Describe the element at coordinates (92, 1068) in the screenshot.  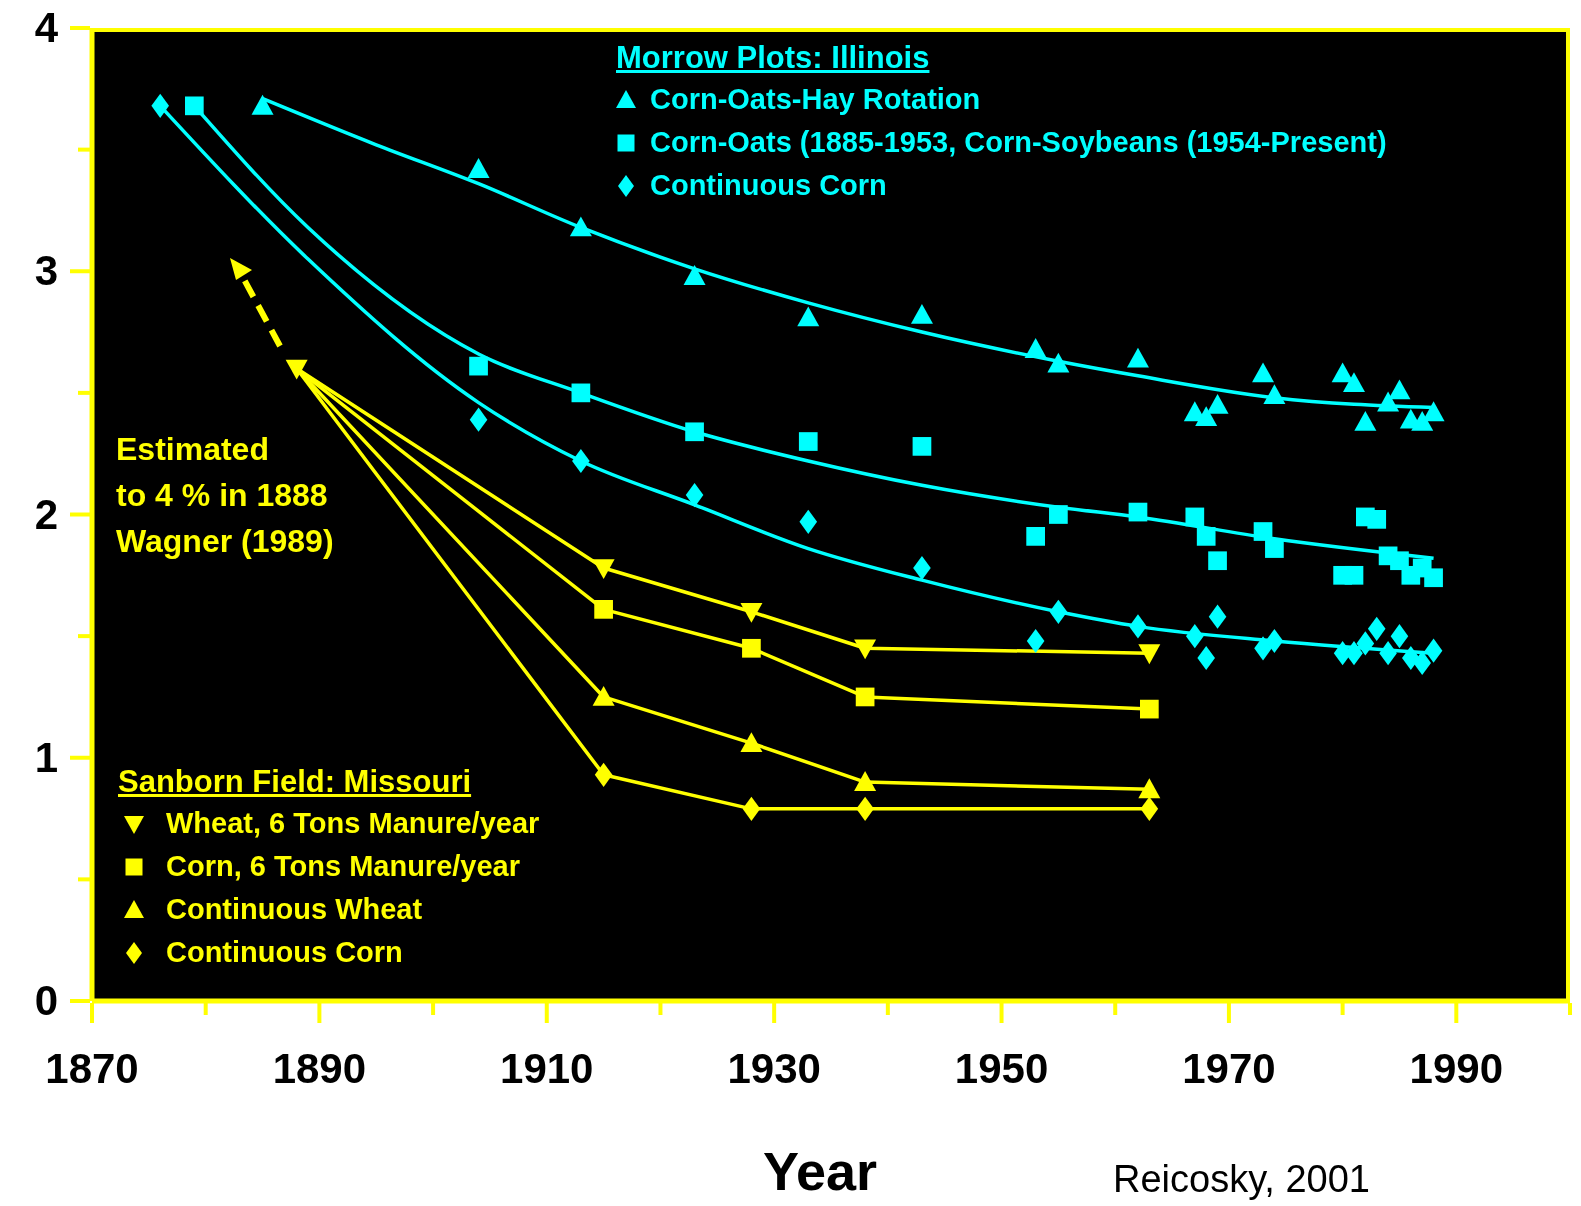
I see `x-tick-label: 1870` at that location.